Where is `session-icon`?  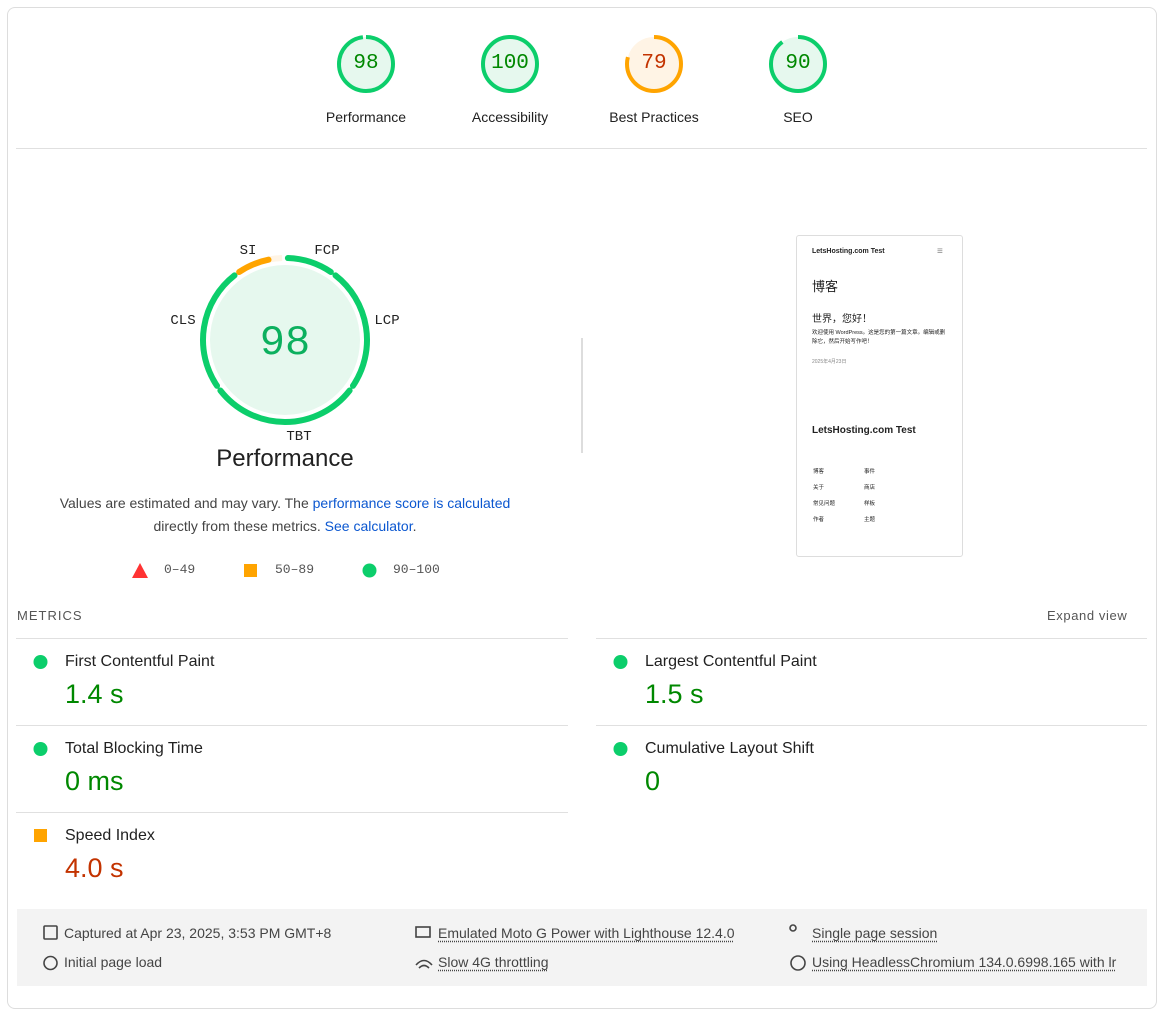
session-icon is located at coordinates (793, 928).